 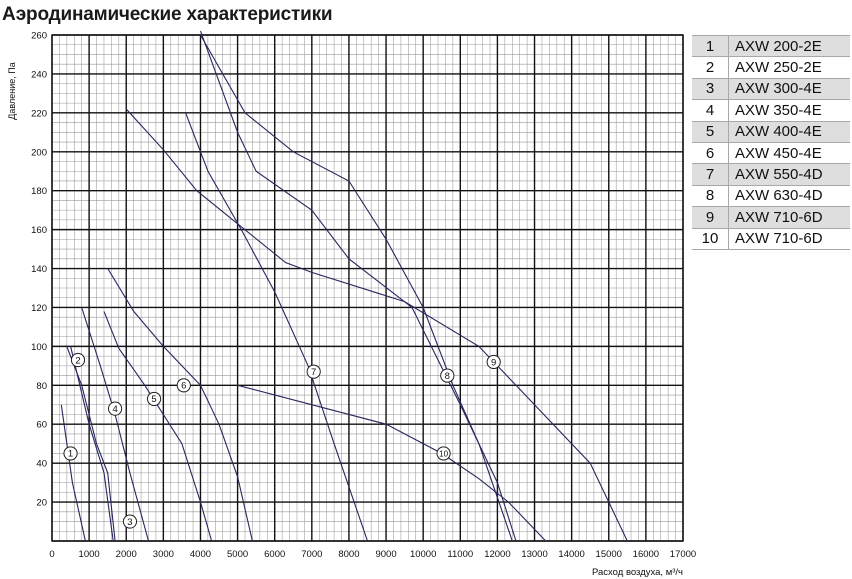 I want to click on y-tick-label: 100, so click(x=39, y=347).